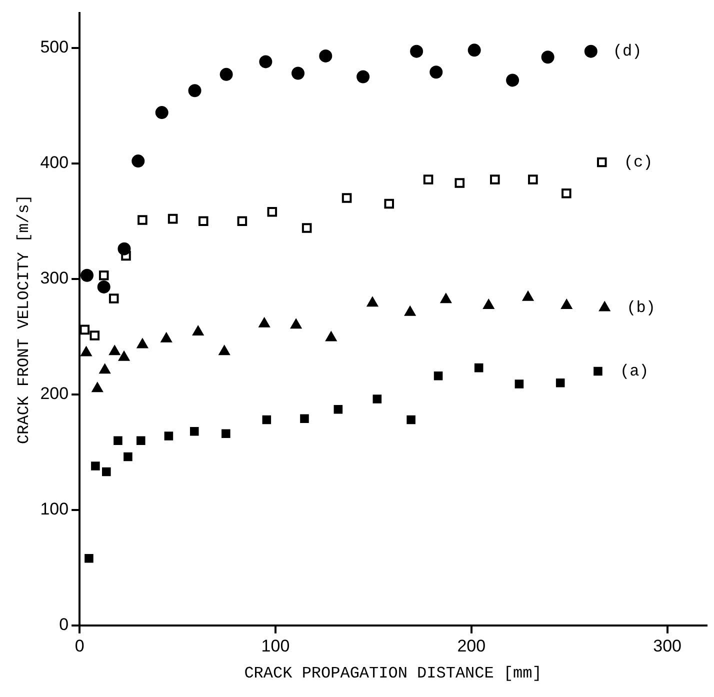  Describe the element at coordinates (471, 646) in the screenshot. I see `x-tick-label: 200` at that location.